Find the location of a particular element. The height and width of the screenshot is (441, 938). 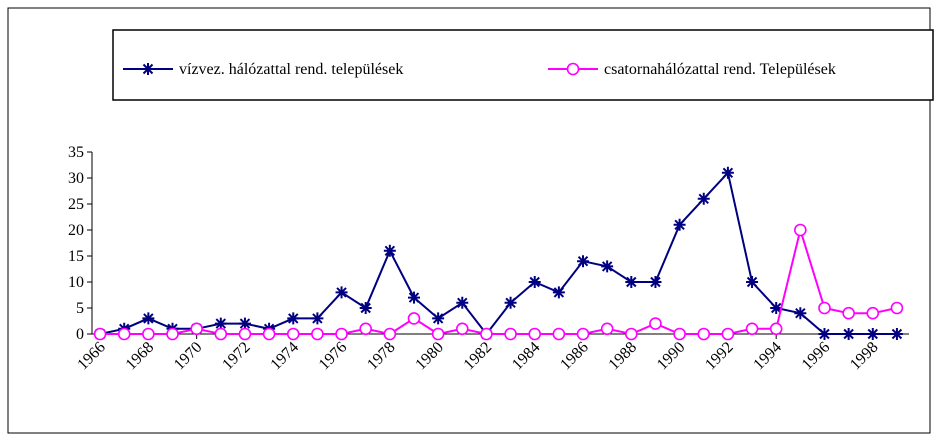

y-tick-label: 5 is located at coordinates (80, 308).